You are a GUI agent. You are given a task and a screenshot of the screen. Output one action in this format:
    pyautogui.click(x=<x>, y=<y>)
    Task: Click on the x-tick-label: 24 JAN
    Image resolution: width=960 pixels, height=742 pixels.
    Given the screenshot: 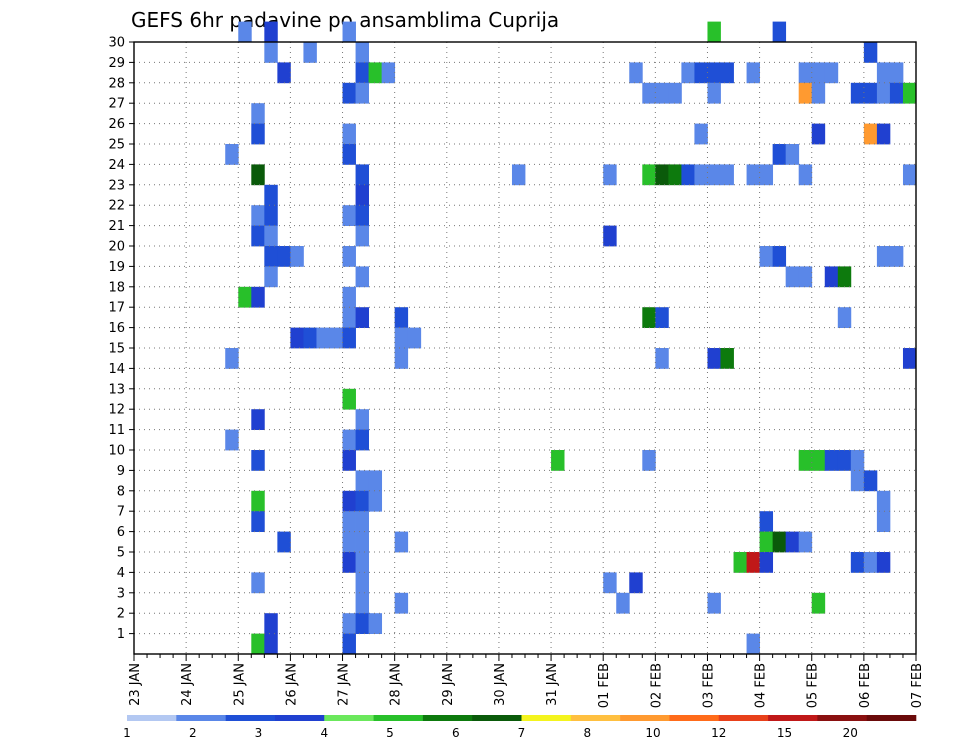 What is the action you would take?
    pyautogui.click(x=187, y=684)
    